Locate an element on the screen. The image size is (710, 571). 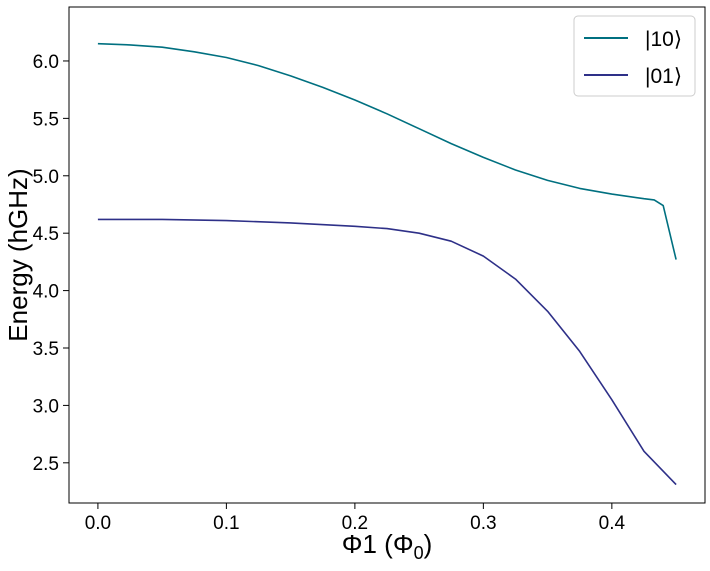
y-tick-label: 2.5 is located at coordinates (46, 464).